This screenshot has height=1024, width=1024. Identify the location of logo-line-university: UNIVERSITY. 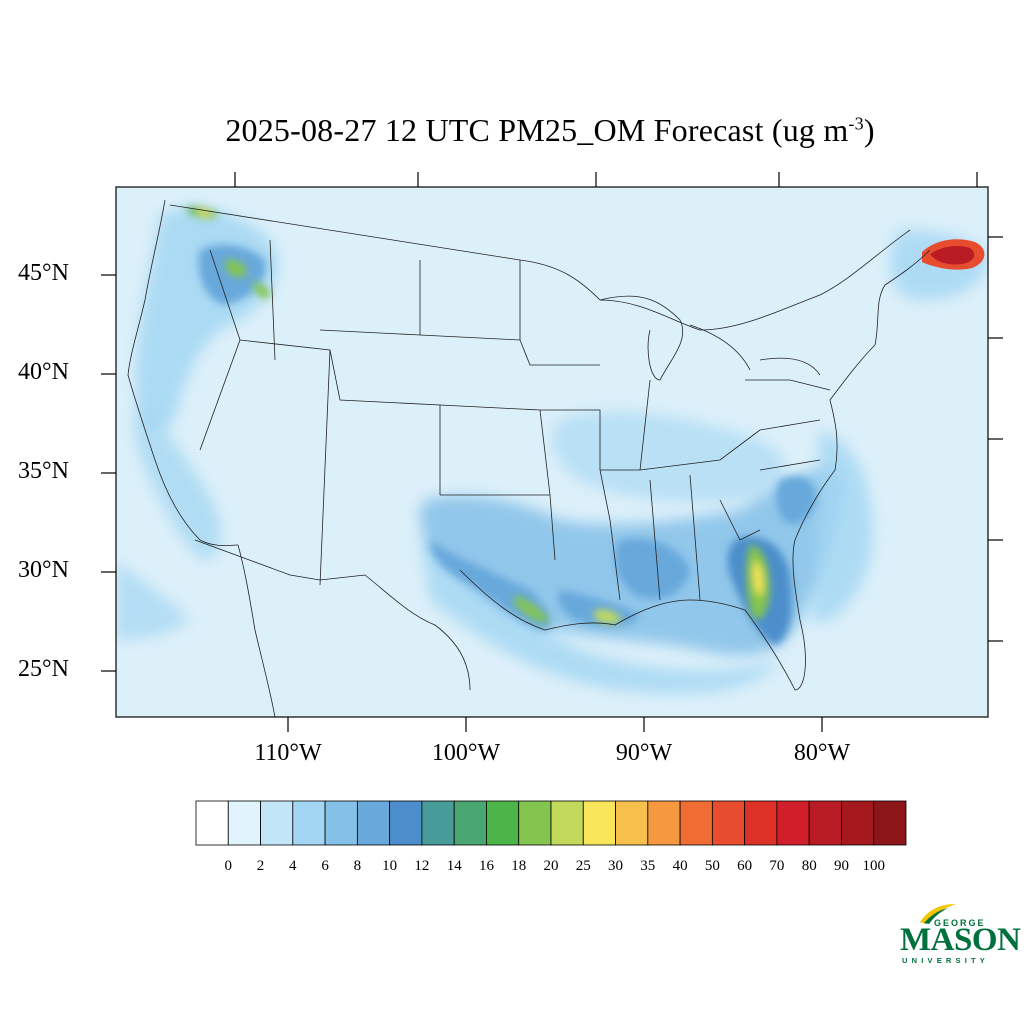
(946, 960).